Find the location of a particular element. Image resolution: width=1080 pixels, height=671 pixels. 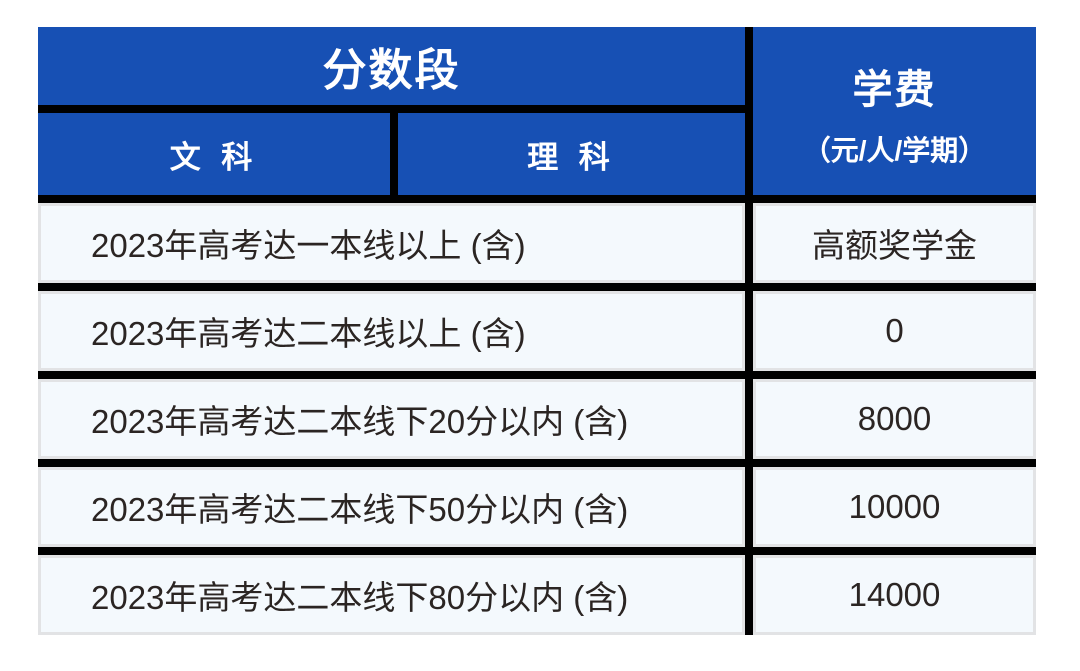

header-tuition-title: 学费 is located at coordinates (894, 90).